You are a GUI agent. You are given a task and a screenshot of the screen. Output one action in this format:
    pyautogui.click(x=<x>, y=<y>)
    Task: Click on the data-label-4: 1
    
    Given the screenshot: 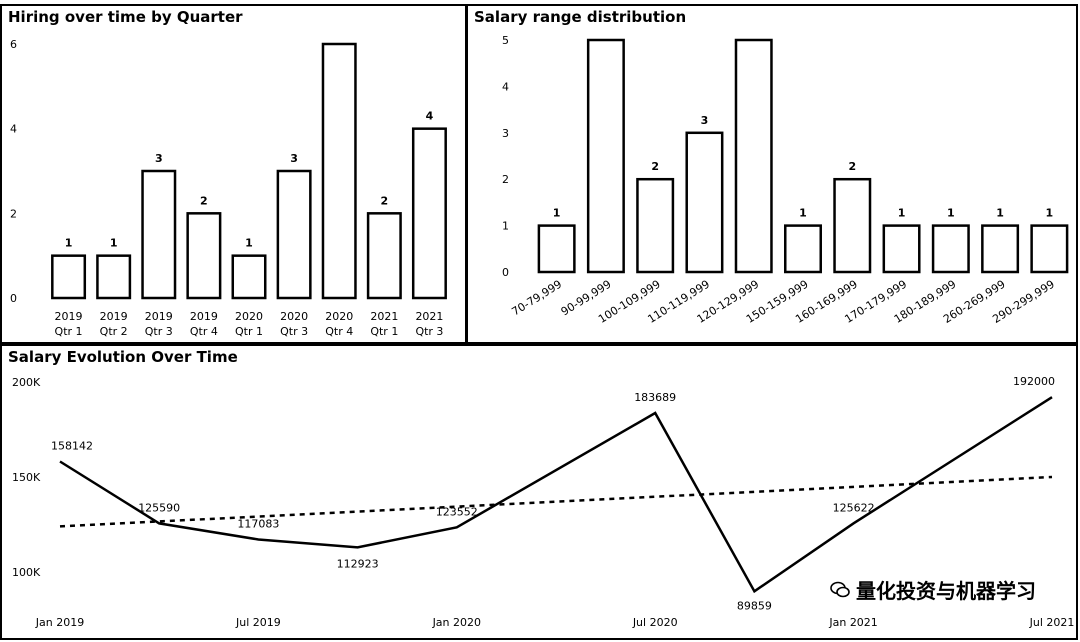 What is the action you would take?
    pyautogui.click(x=249, y=243)
    